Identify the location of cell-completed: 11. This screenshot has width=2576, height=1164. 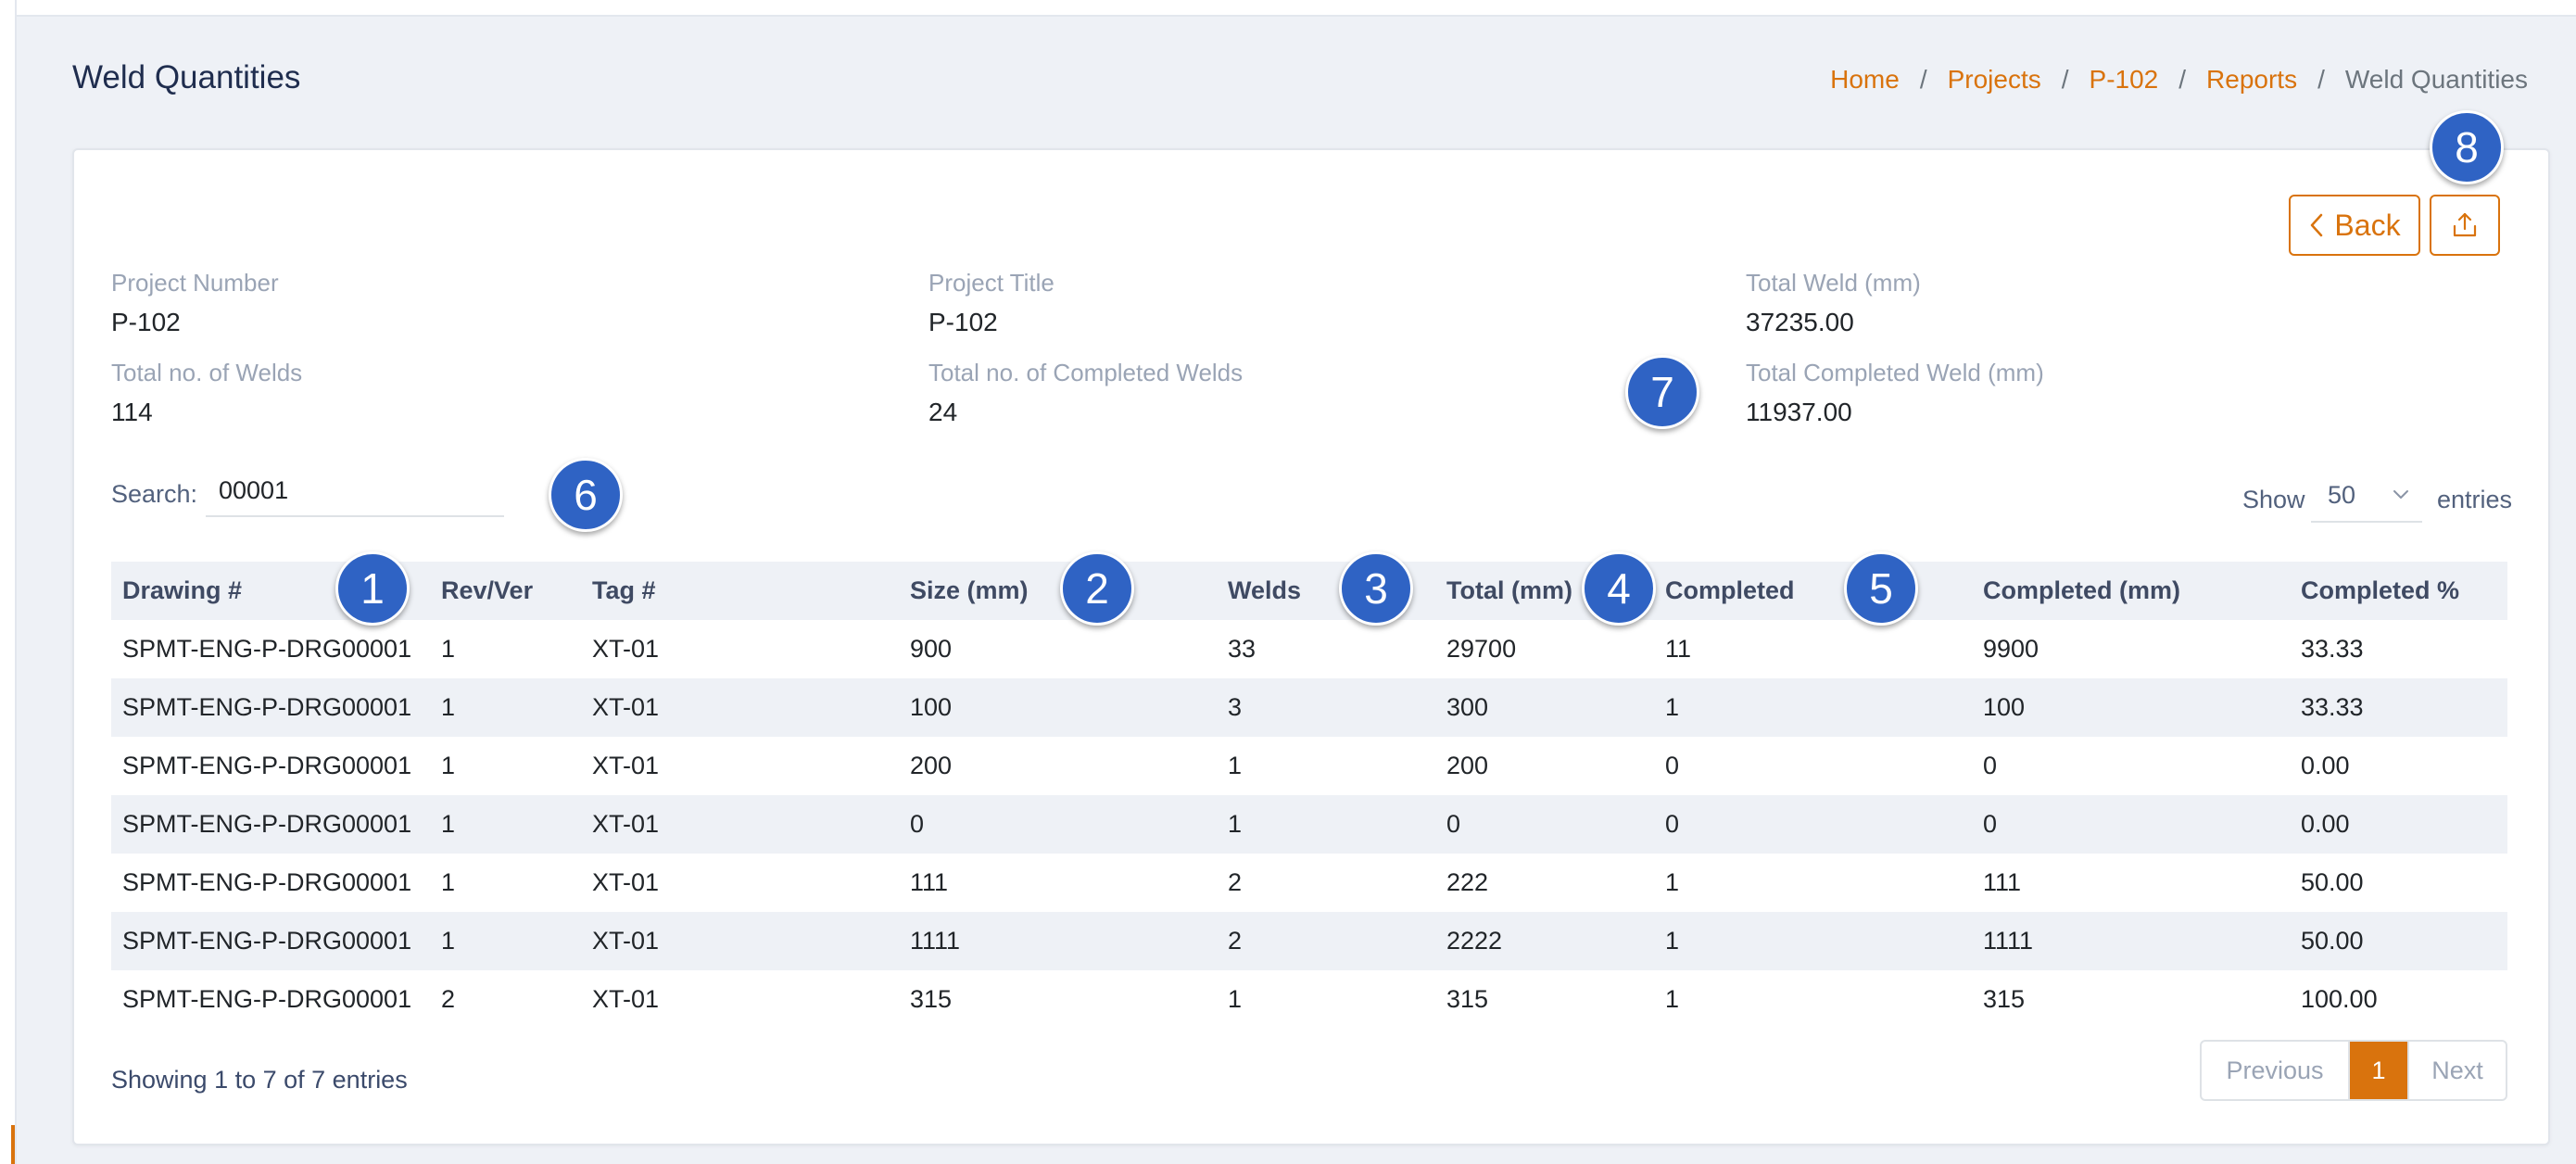
(1678, 649).